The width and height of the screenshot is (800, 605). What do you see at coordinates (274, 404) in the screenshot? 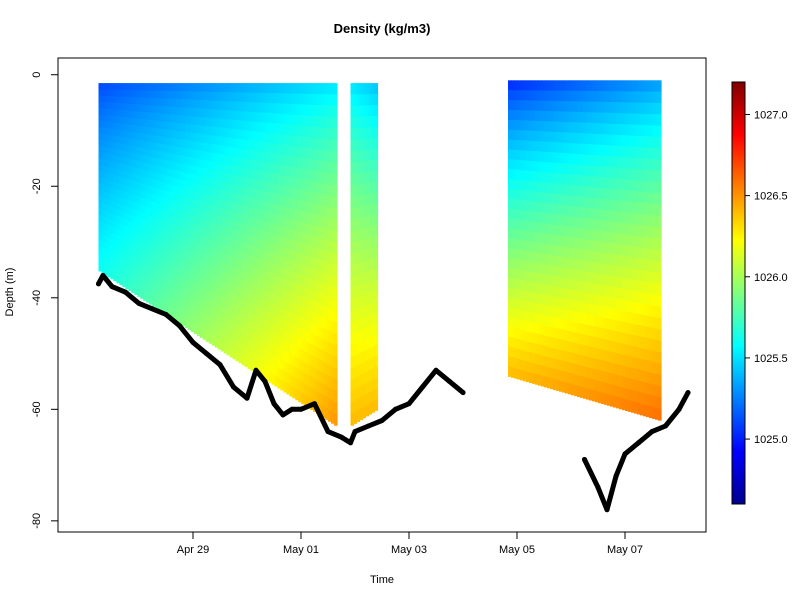
I see `bottom-depth-point` at bounding box center [274, 404].